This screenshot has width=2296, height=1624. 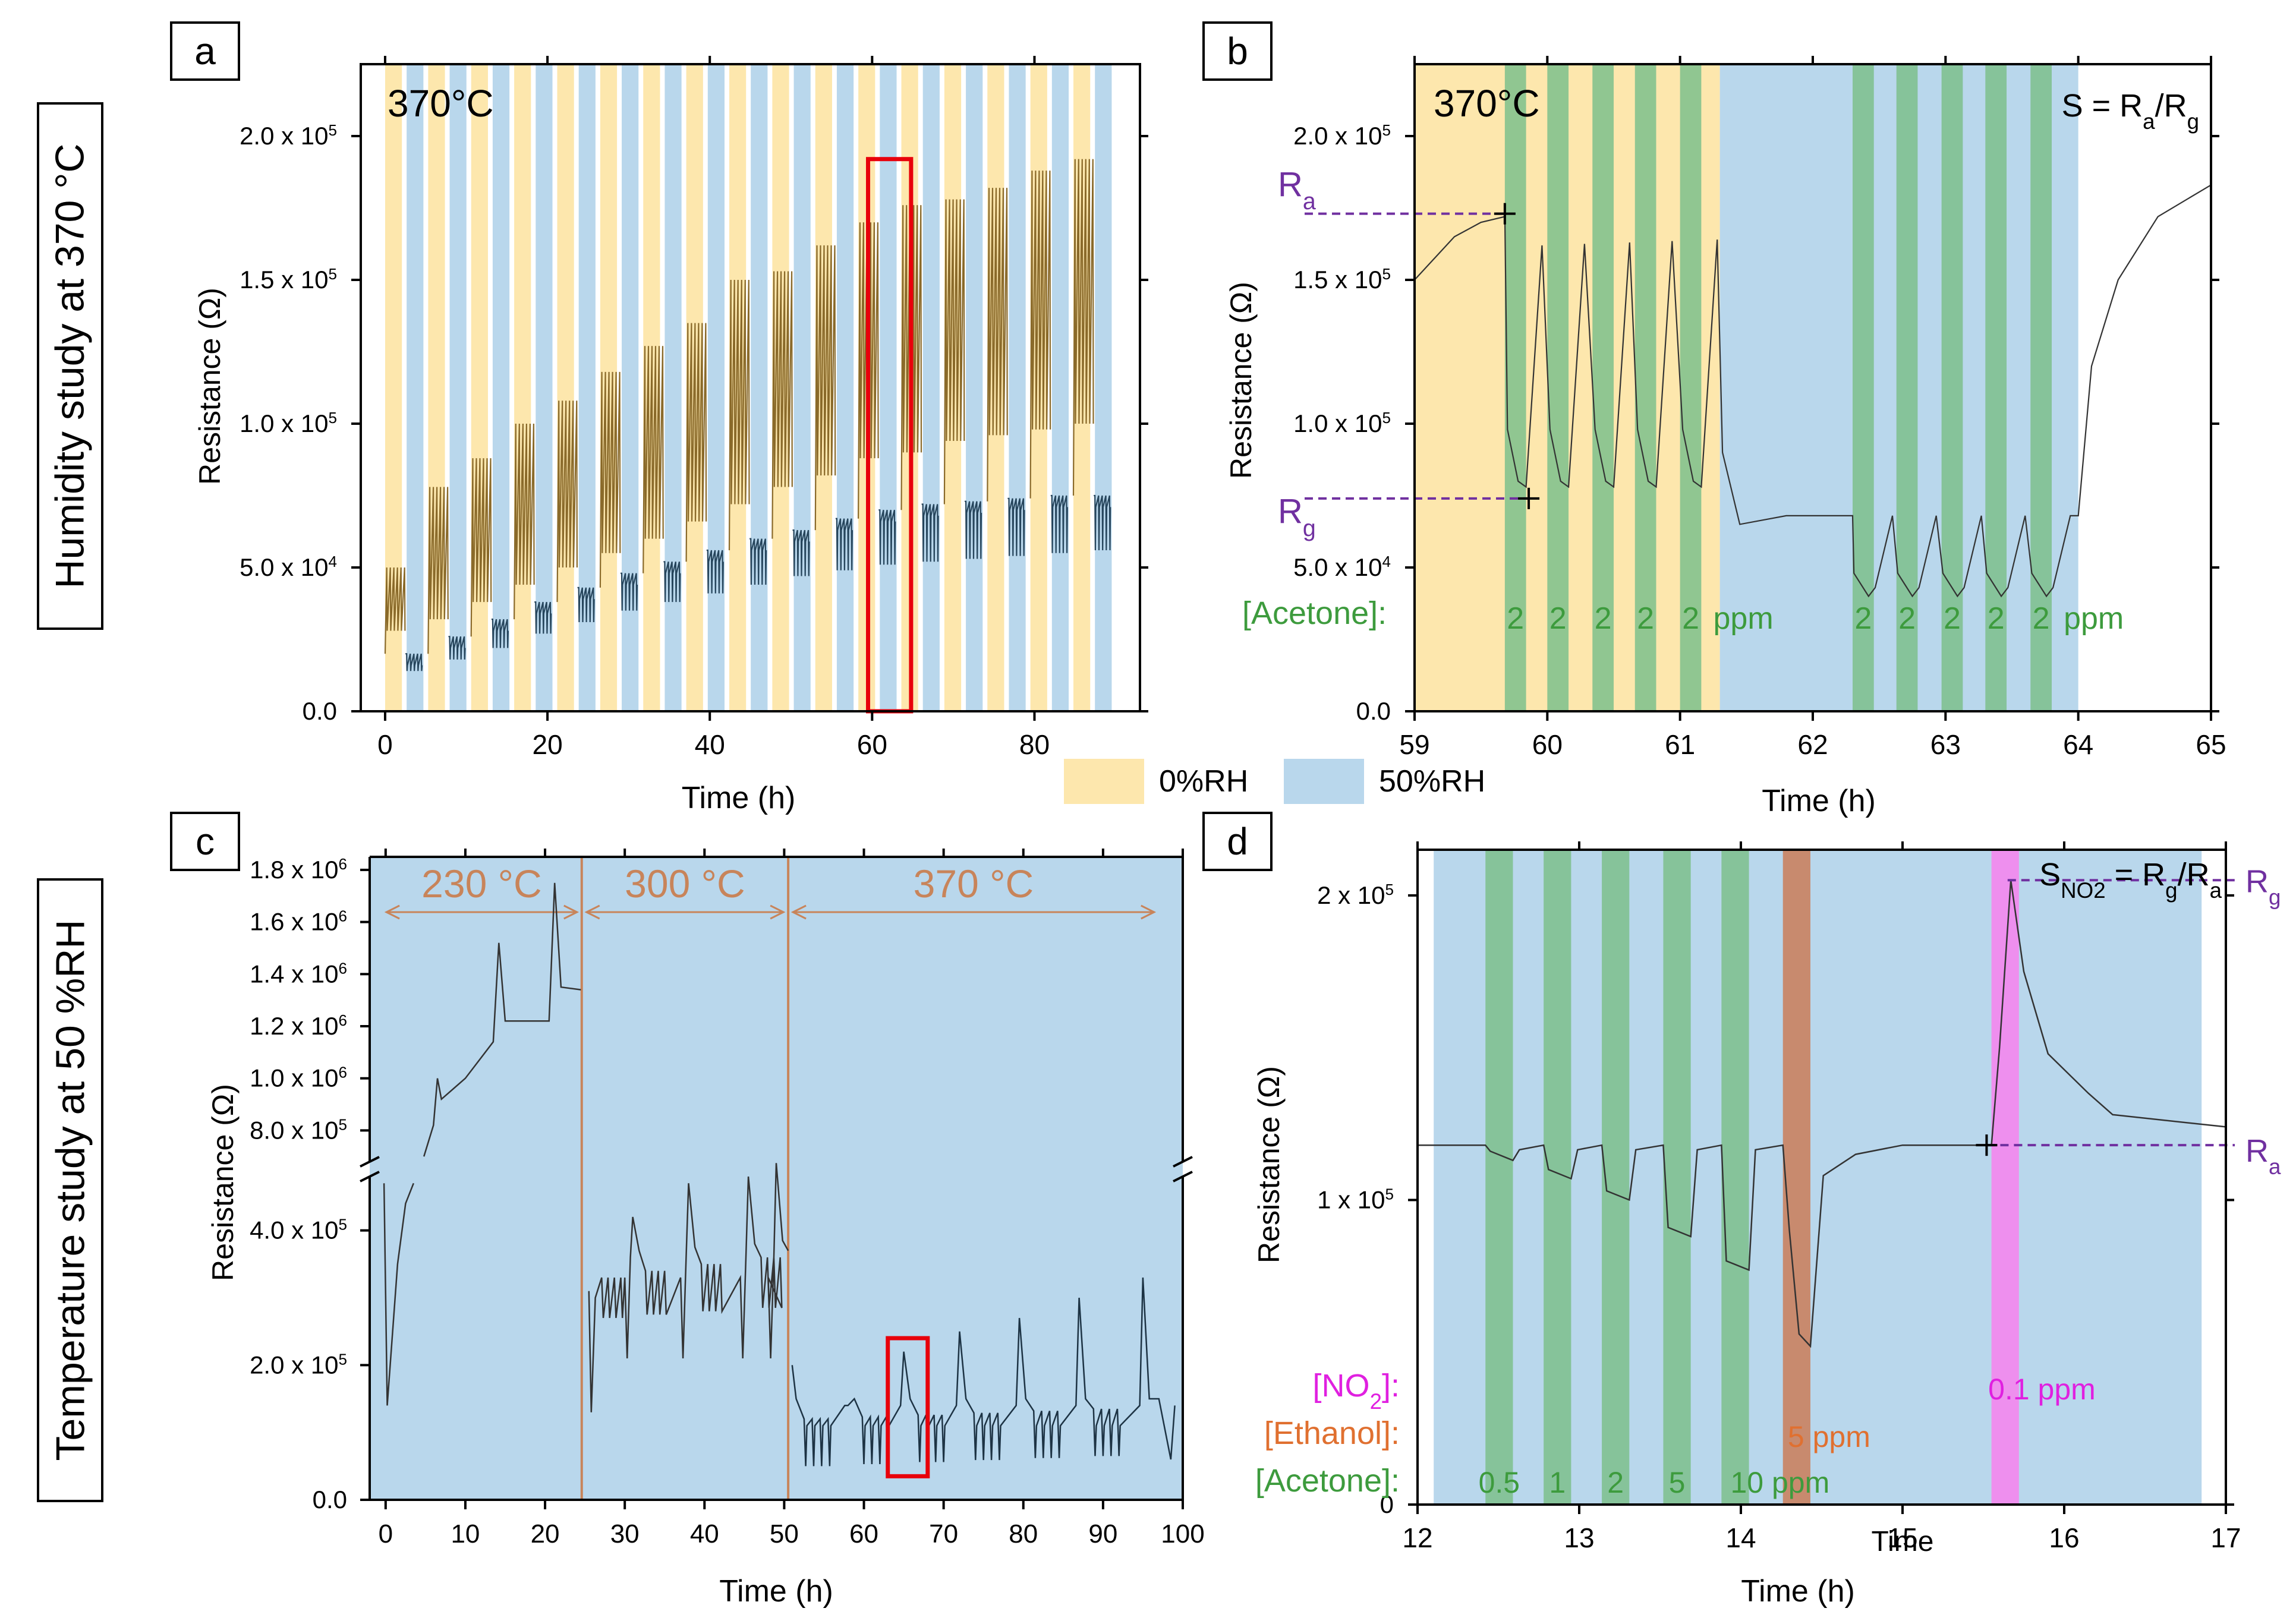 I want to click on tspan: 2.0 x 10, so click(x=1338, y=136).